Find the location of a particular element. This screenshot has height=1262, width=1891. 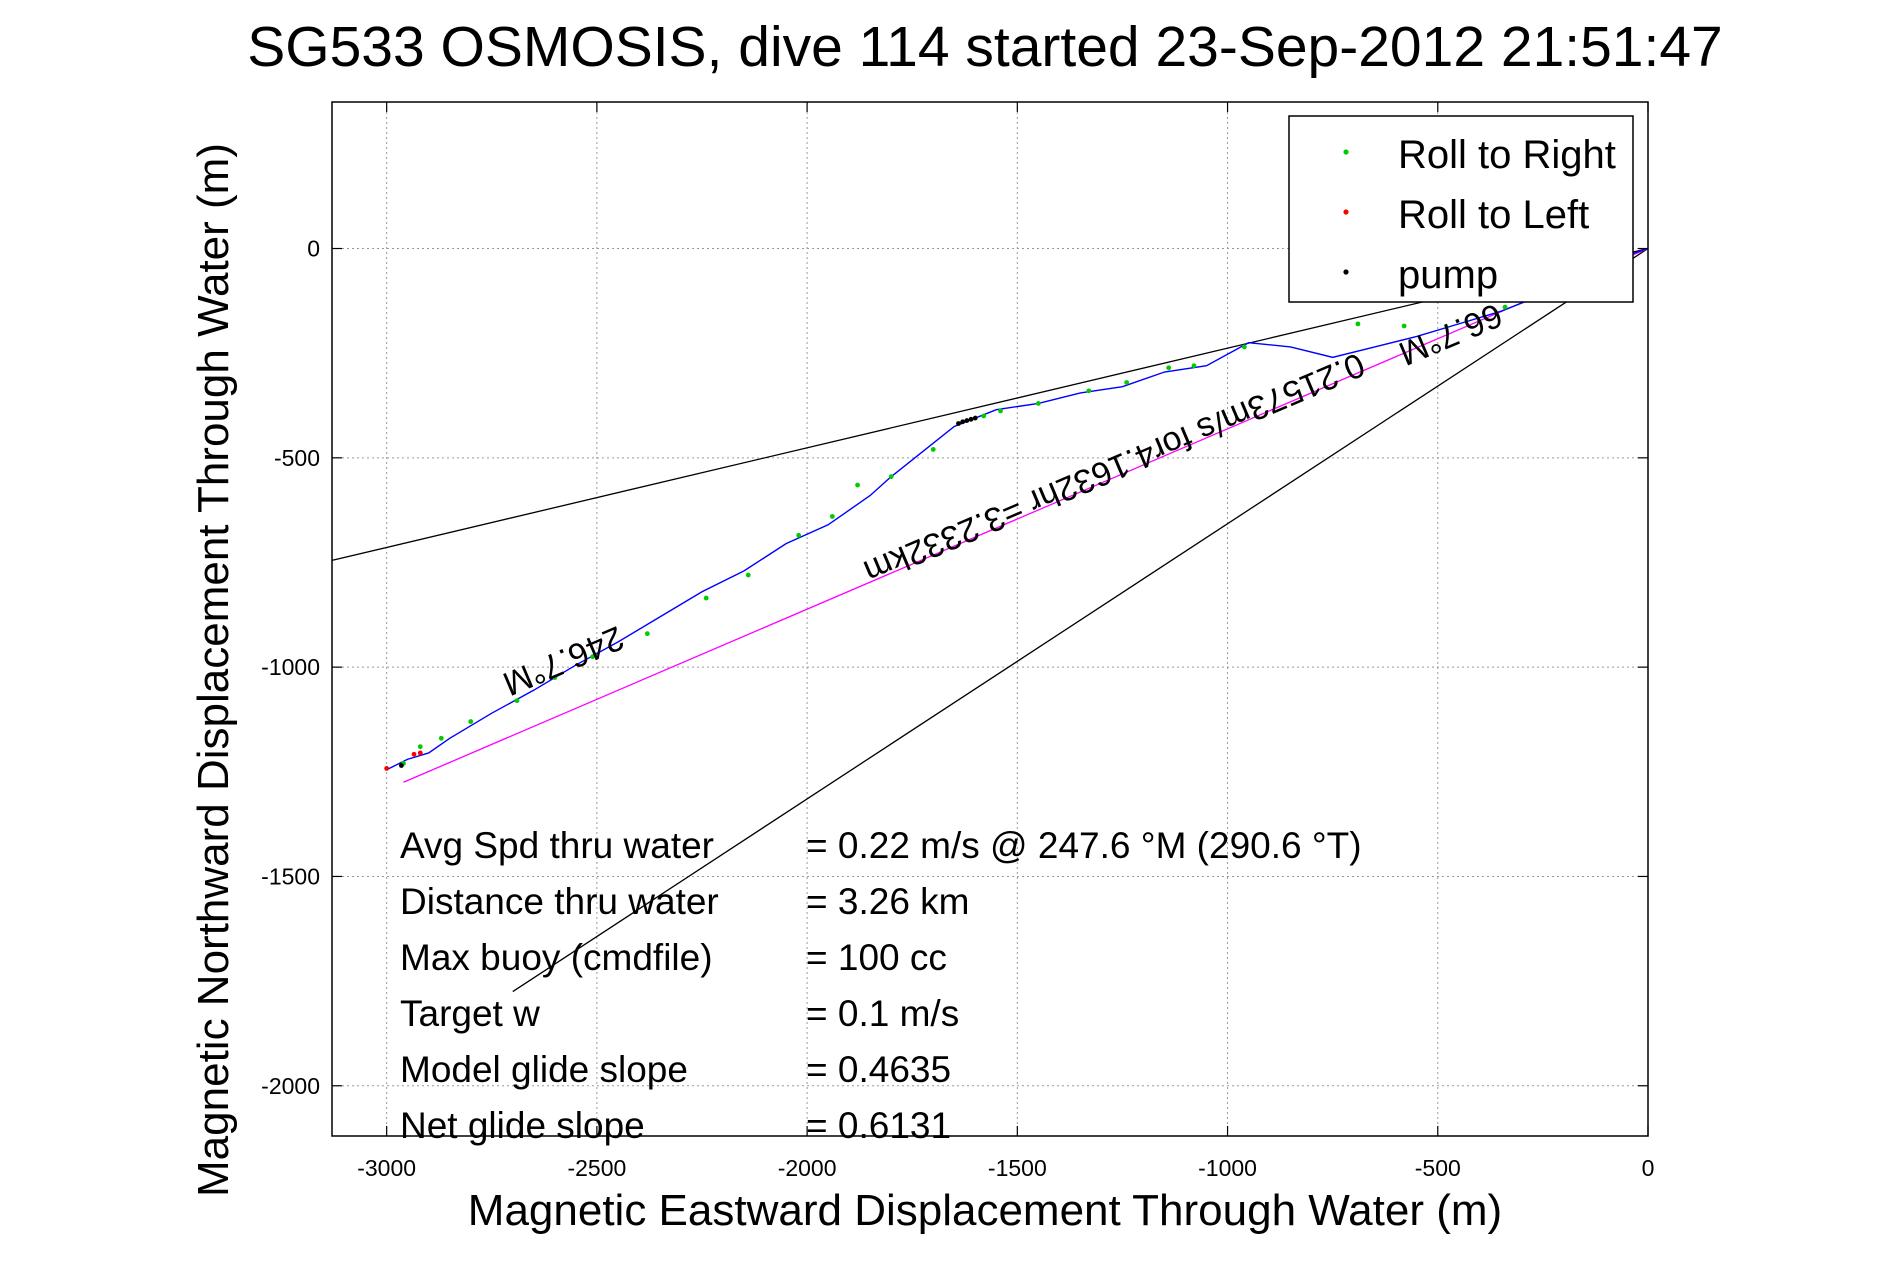

stat-value: = 0.6131 is located at coordinates (878, 1125).